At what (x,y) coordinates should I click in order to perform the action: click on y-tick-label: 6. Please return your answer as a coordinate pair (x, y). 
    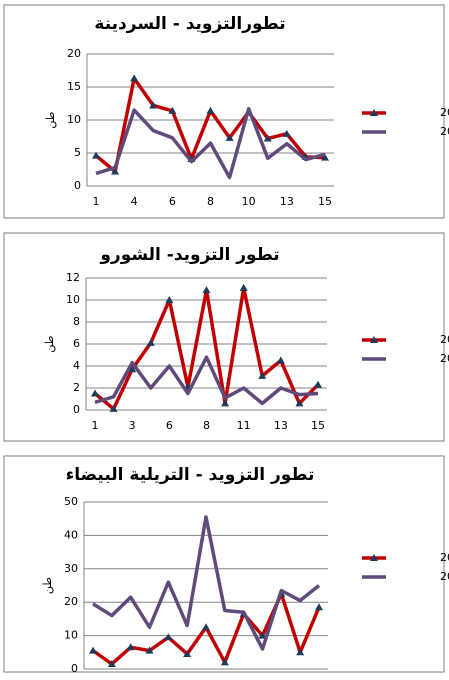
    Looking at the image, I should click on (76, 343).